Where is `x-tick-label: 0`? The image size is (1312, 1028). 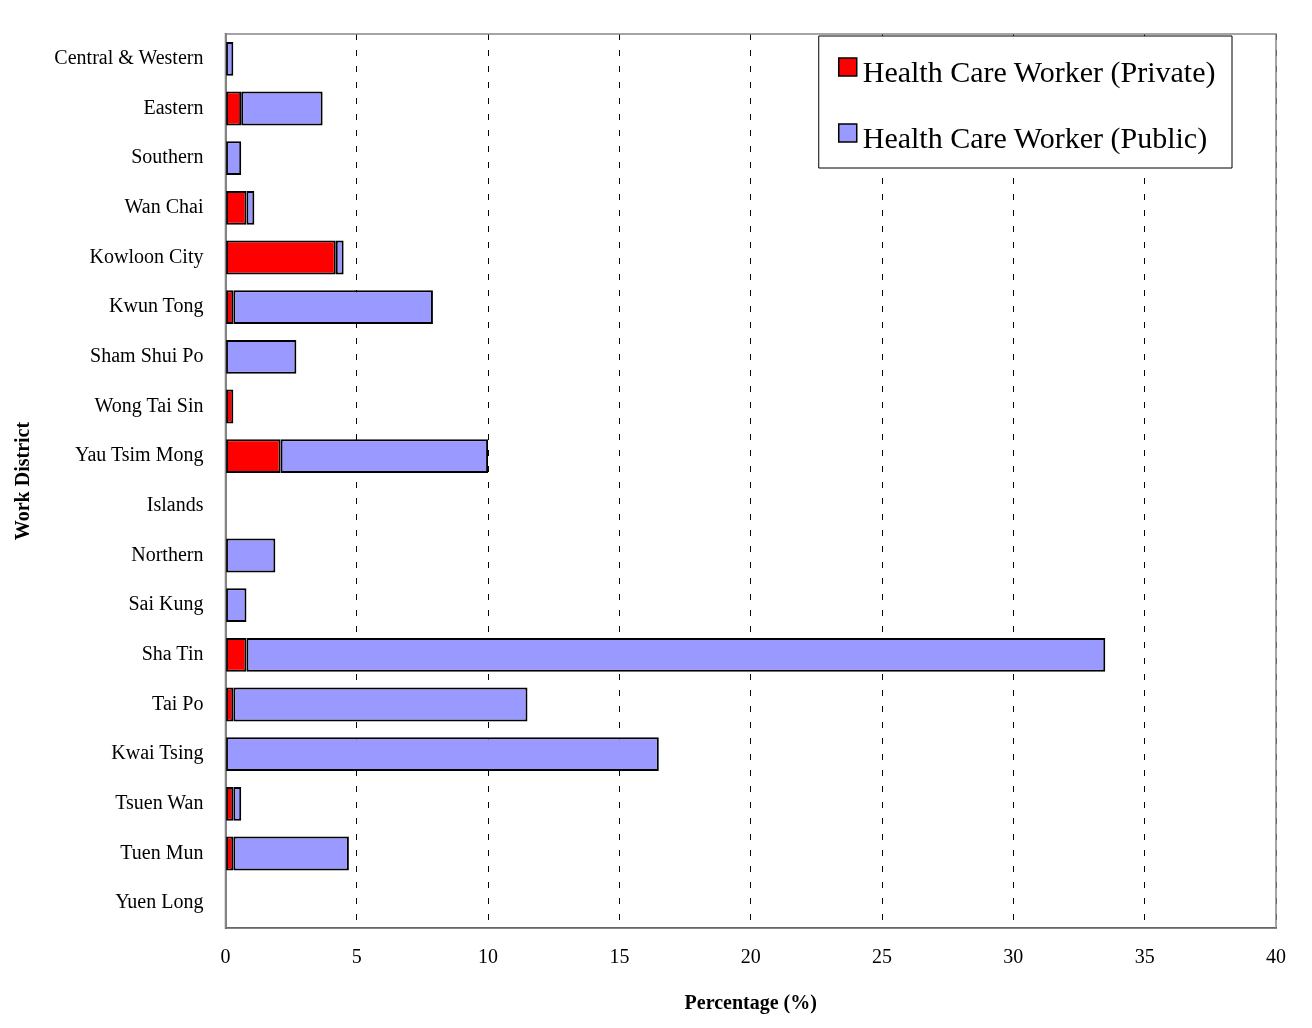
x-tick-label: 0 is located at coordinates (225, 956).